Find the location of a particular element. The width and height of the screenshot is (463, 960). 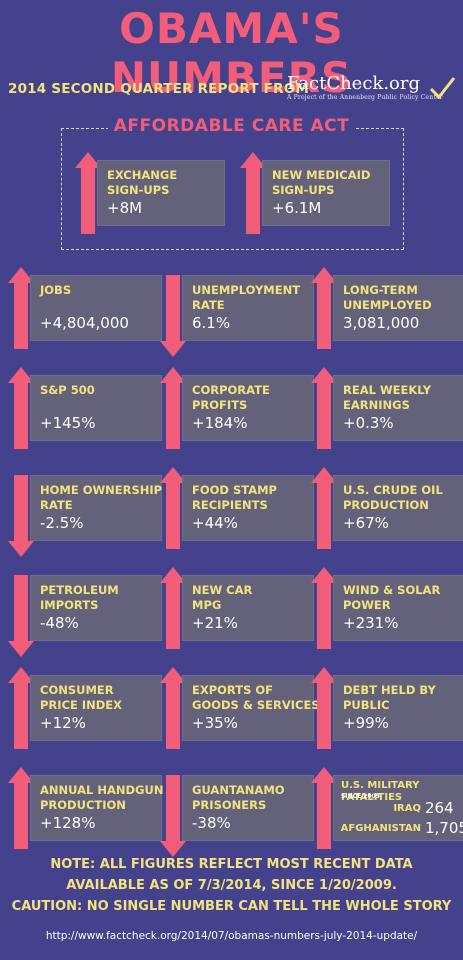

stat-label: ANNUAL HANDGUN PRODUCTION is located at coordinates (102, 797).